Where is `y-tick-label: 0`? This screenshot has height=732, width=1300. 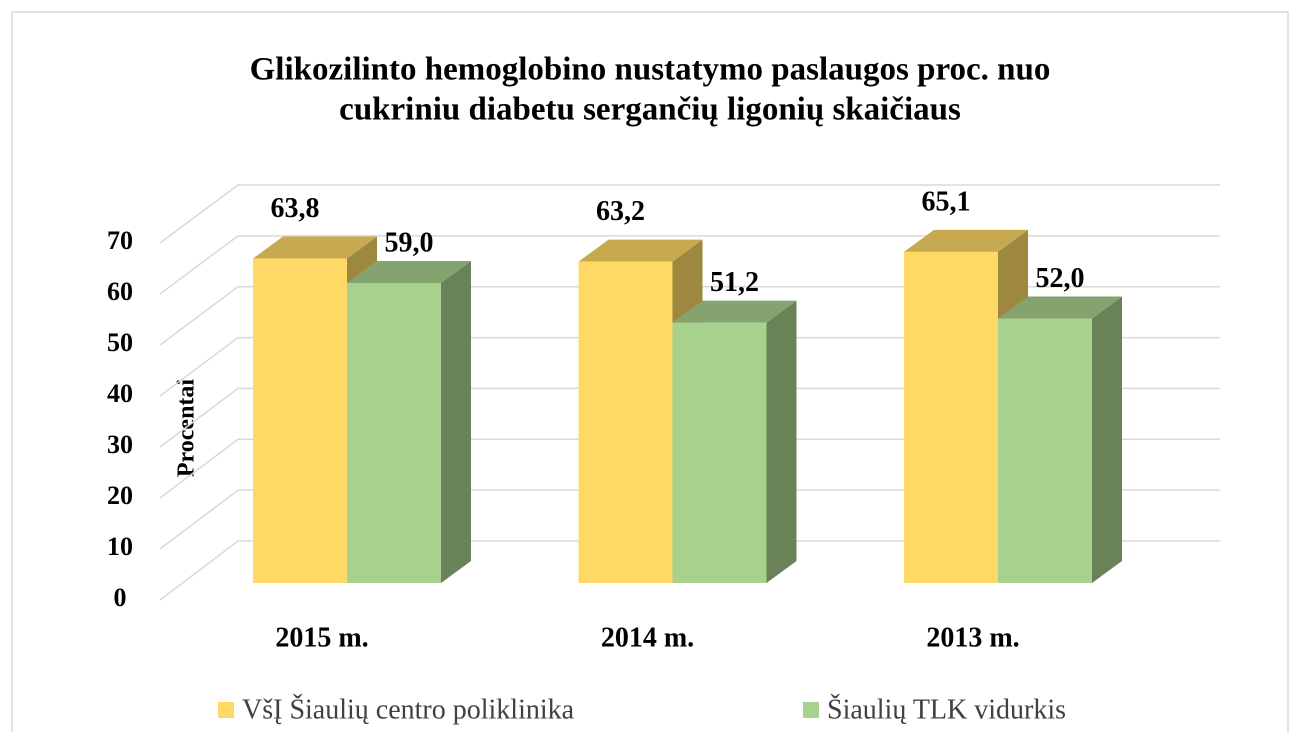
y-tick-label: 0 is located at coordinates (120, 597).